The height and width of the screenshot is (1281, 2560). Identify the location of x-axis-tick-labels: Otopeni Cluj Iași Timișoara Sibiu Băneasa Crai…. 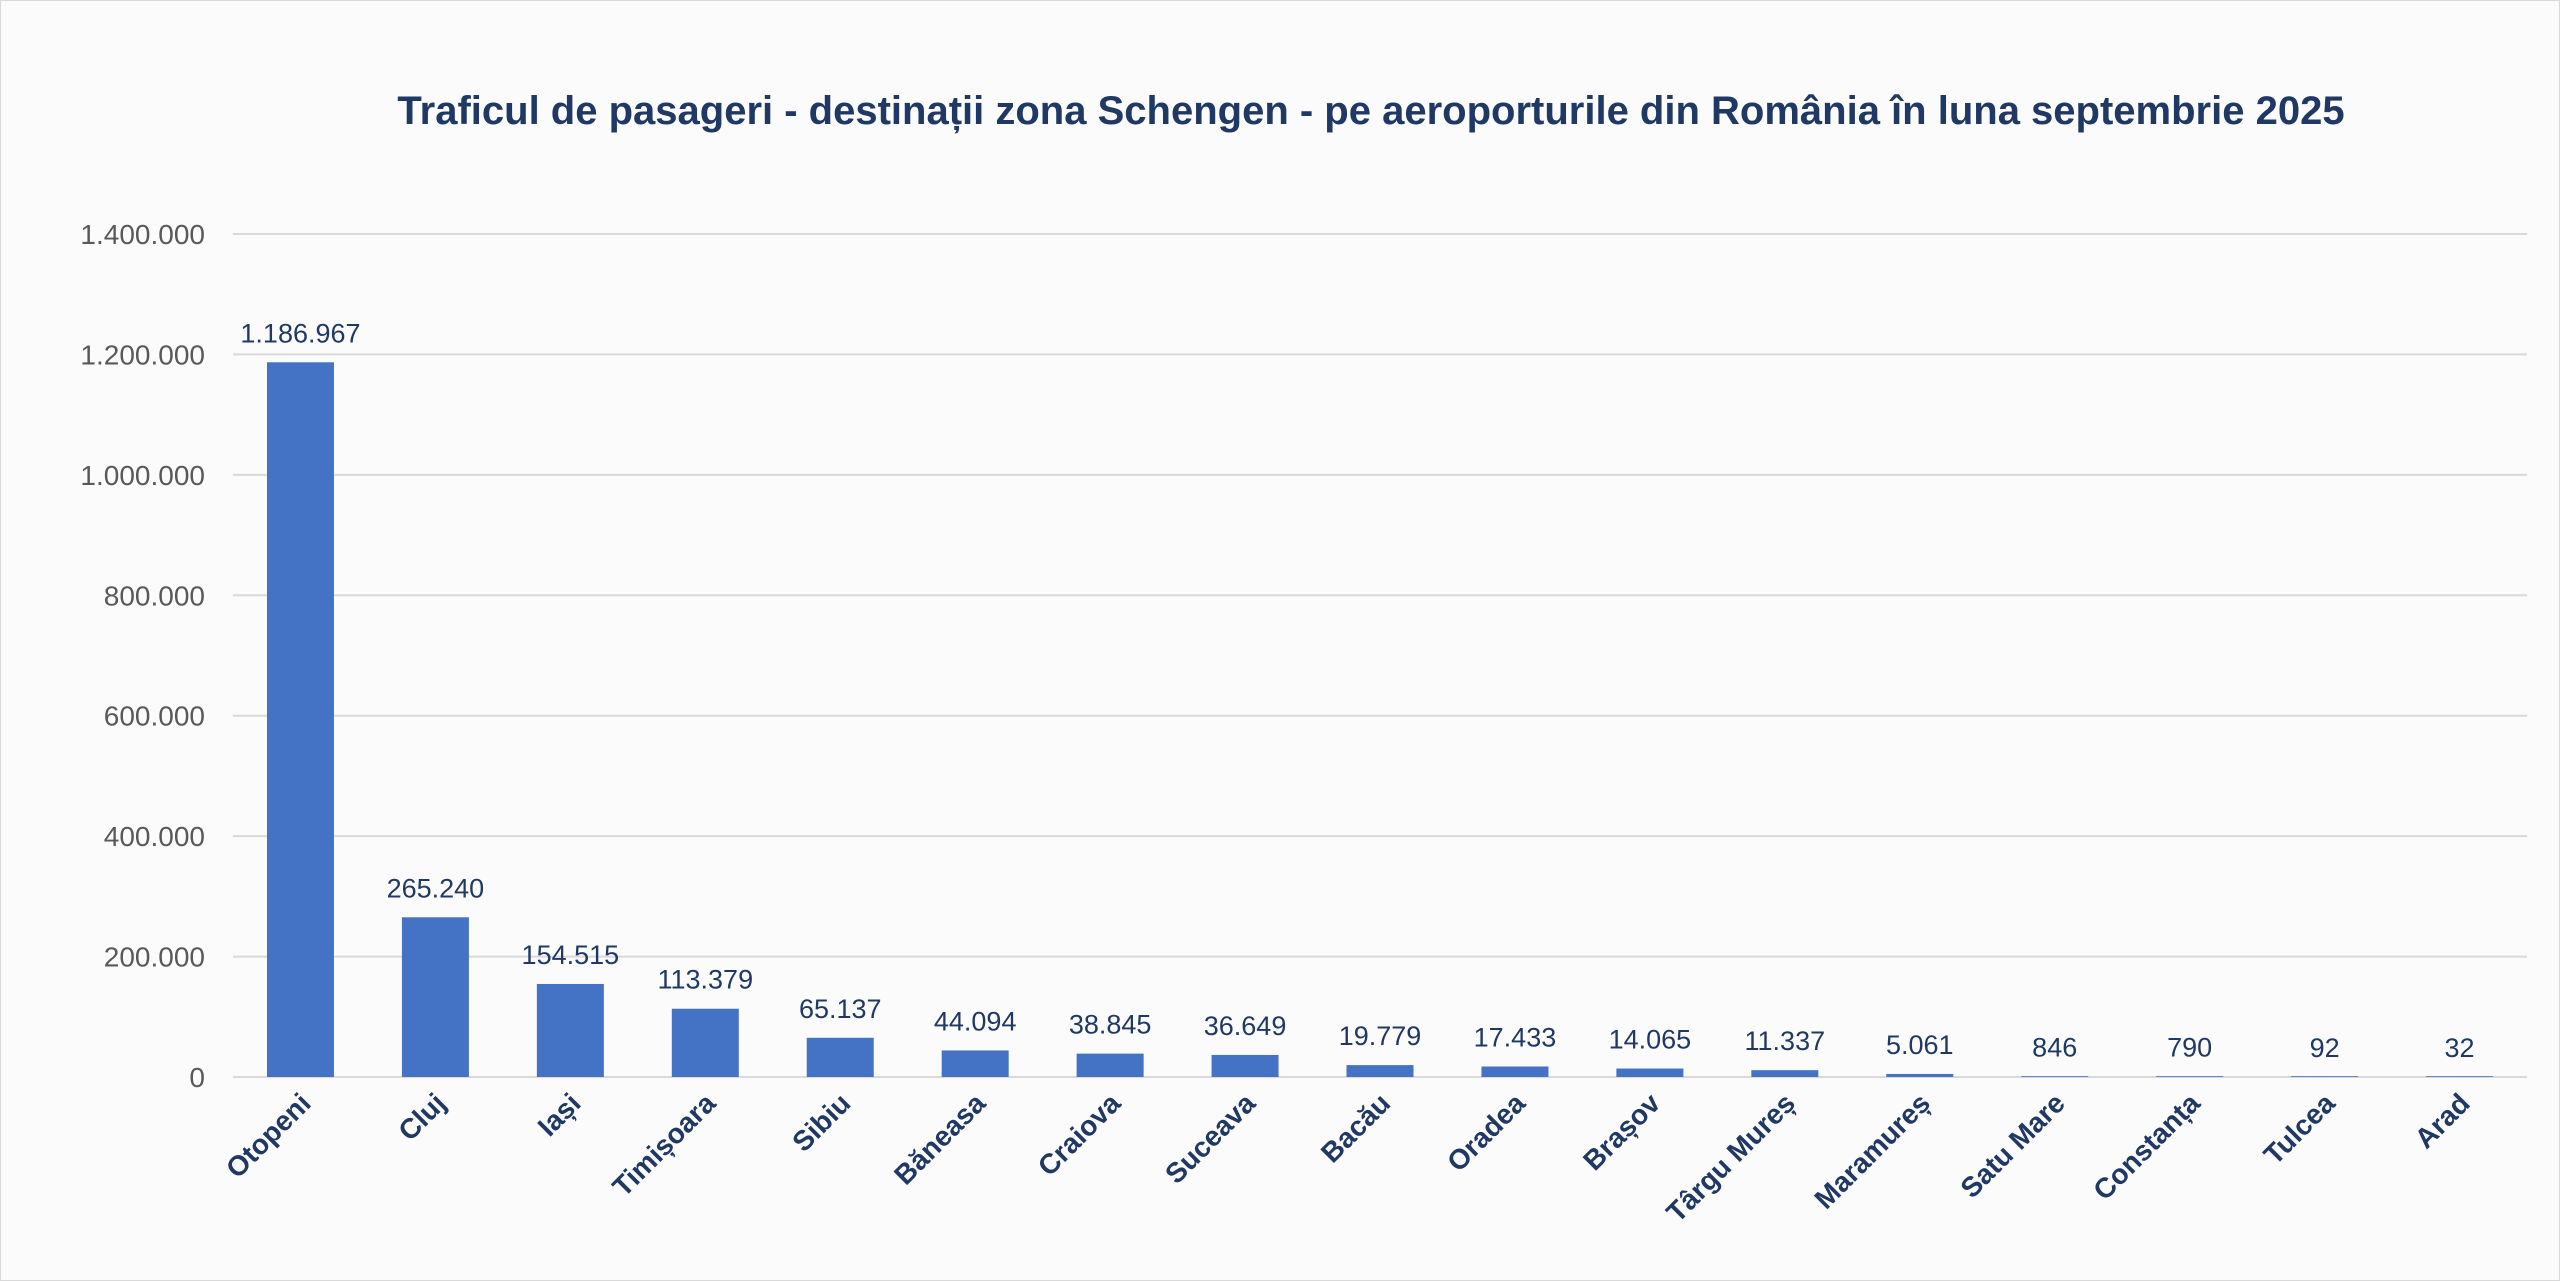
(1348, 1157).